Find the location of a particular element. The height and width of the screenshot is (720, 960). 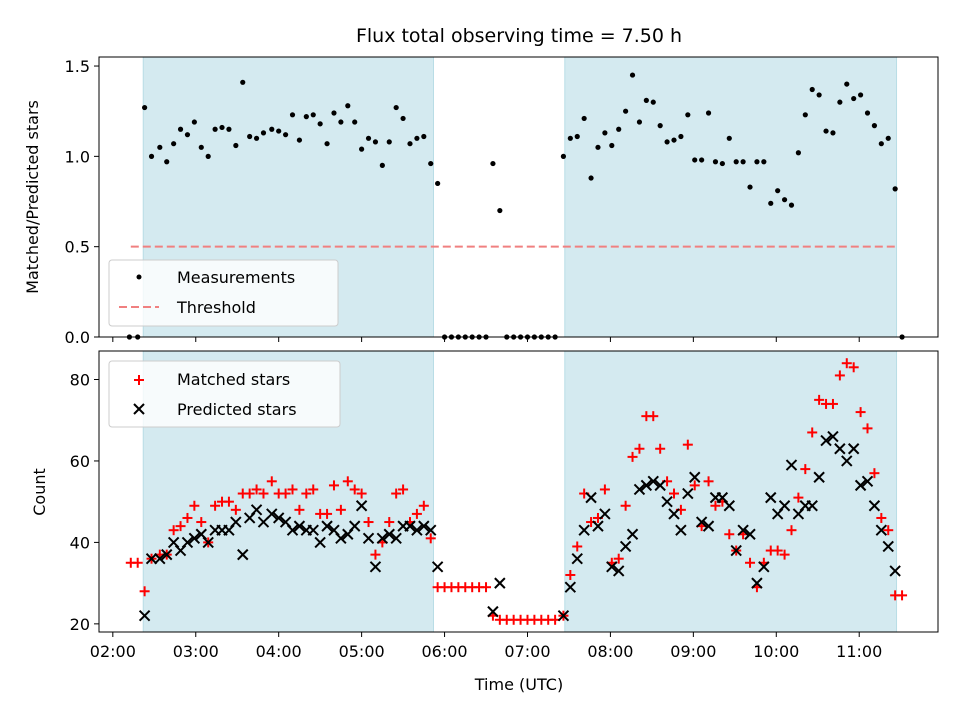

x-axis-label: Time (UTC) is located at coordinates (518, 684).